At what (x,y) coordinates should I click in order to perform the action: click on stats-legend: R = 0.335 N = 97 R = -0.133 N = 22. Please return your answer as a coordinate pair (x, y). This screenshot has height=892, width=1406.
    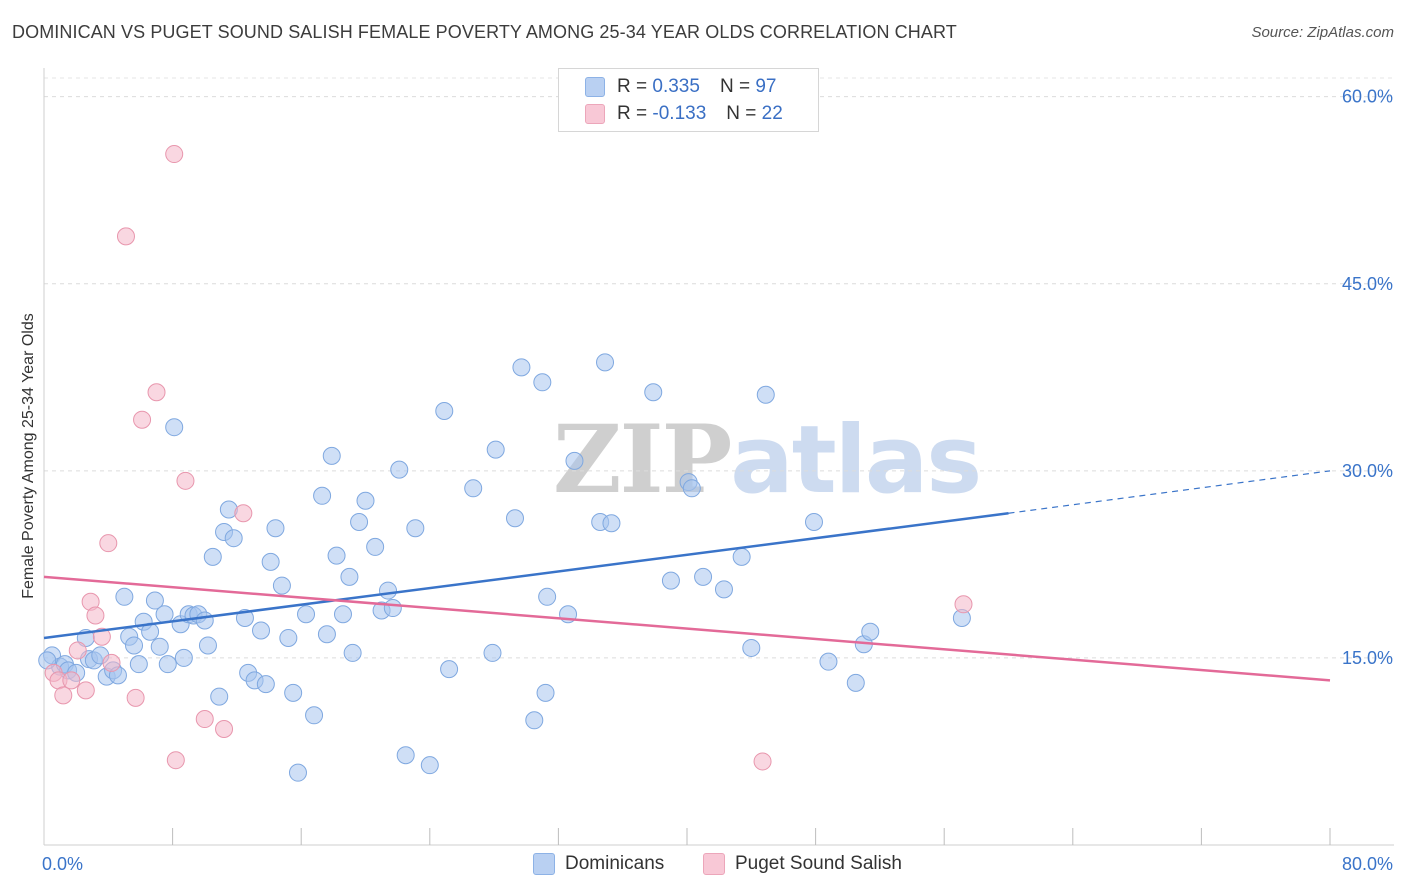
    Looking at the image, I should click on (688, 100).